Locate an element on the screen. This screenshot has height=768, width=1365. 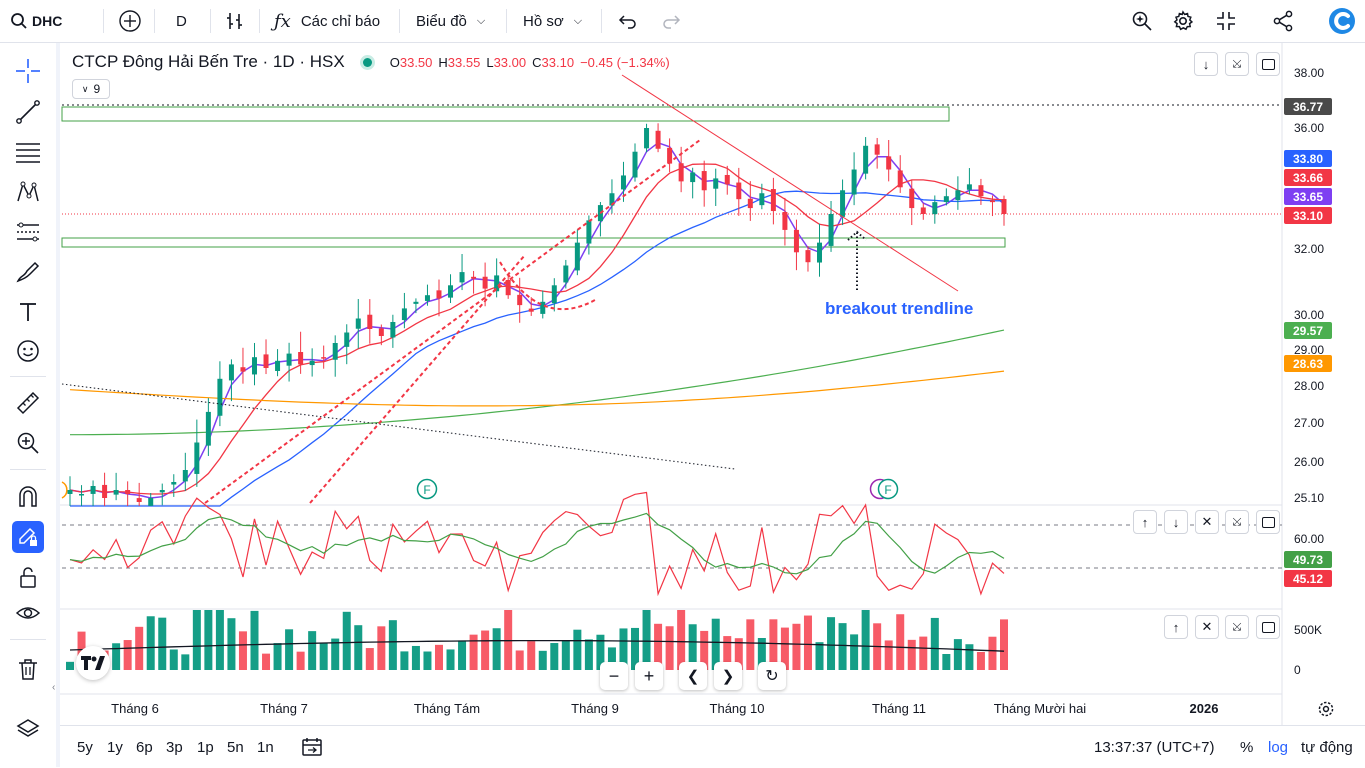
symbol-search: DHC is located at coordinates (36, 21).